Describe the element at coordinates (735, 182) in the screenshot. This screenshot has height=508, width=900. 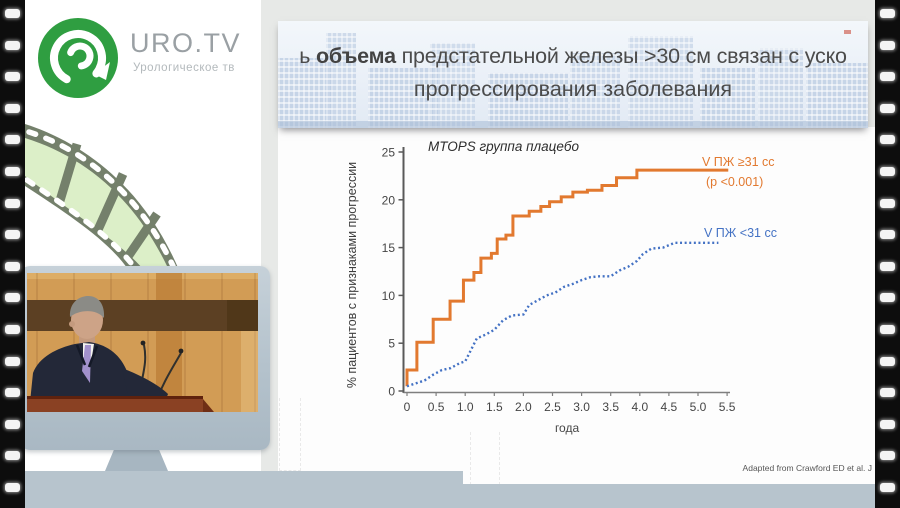
I see `legend-p-value: (p <0.001)` at that location.